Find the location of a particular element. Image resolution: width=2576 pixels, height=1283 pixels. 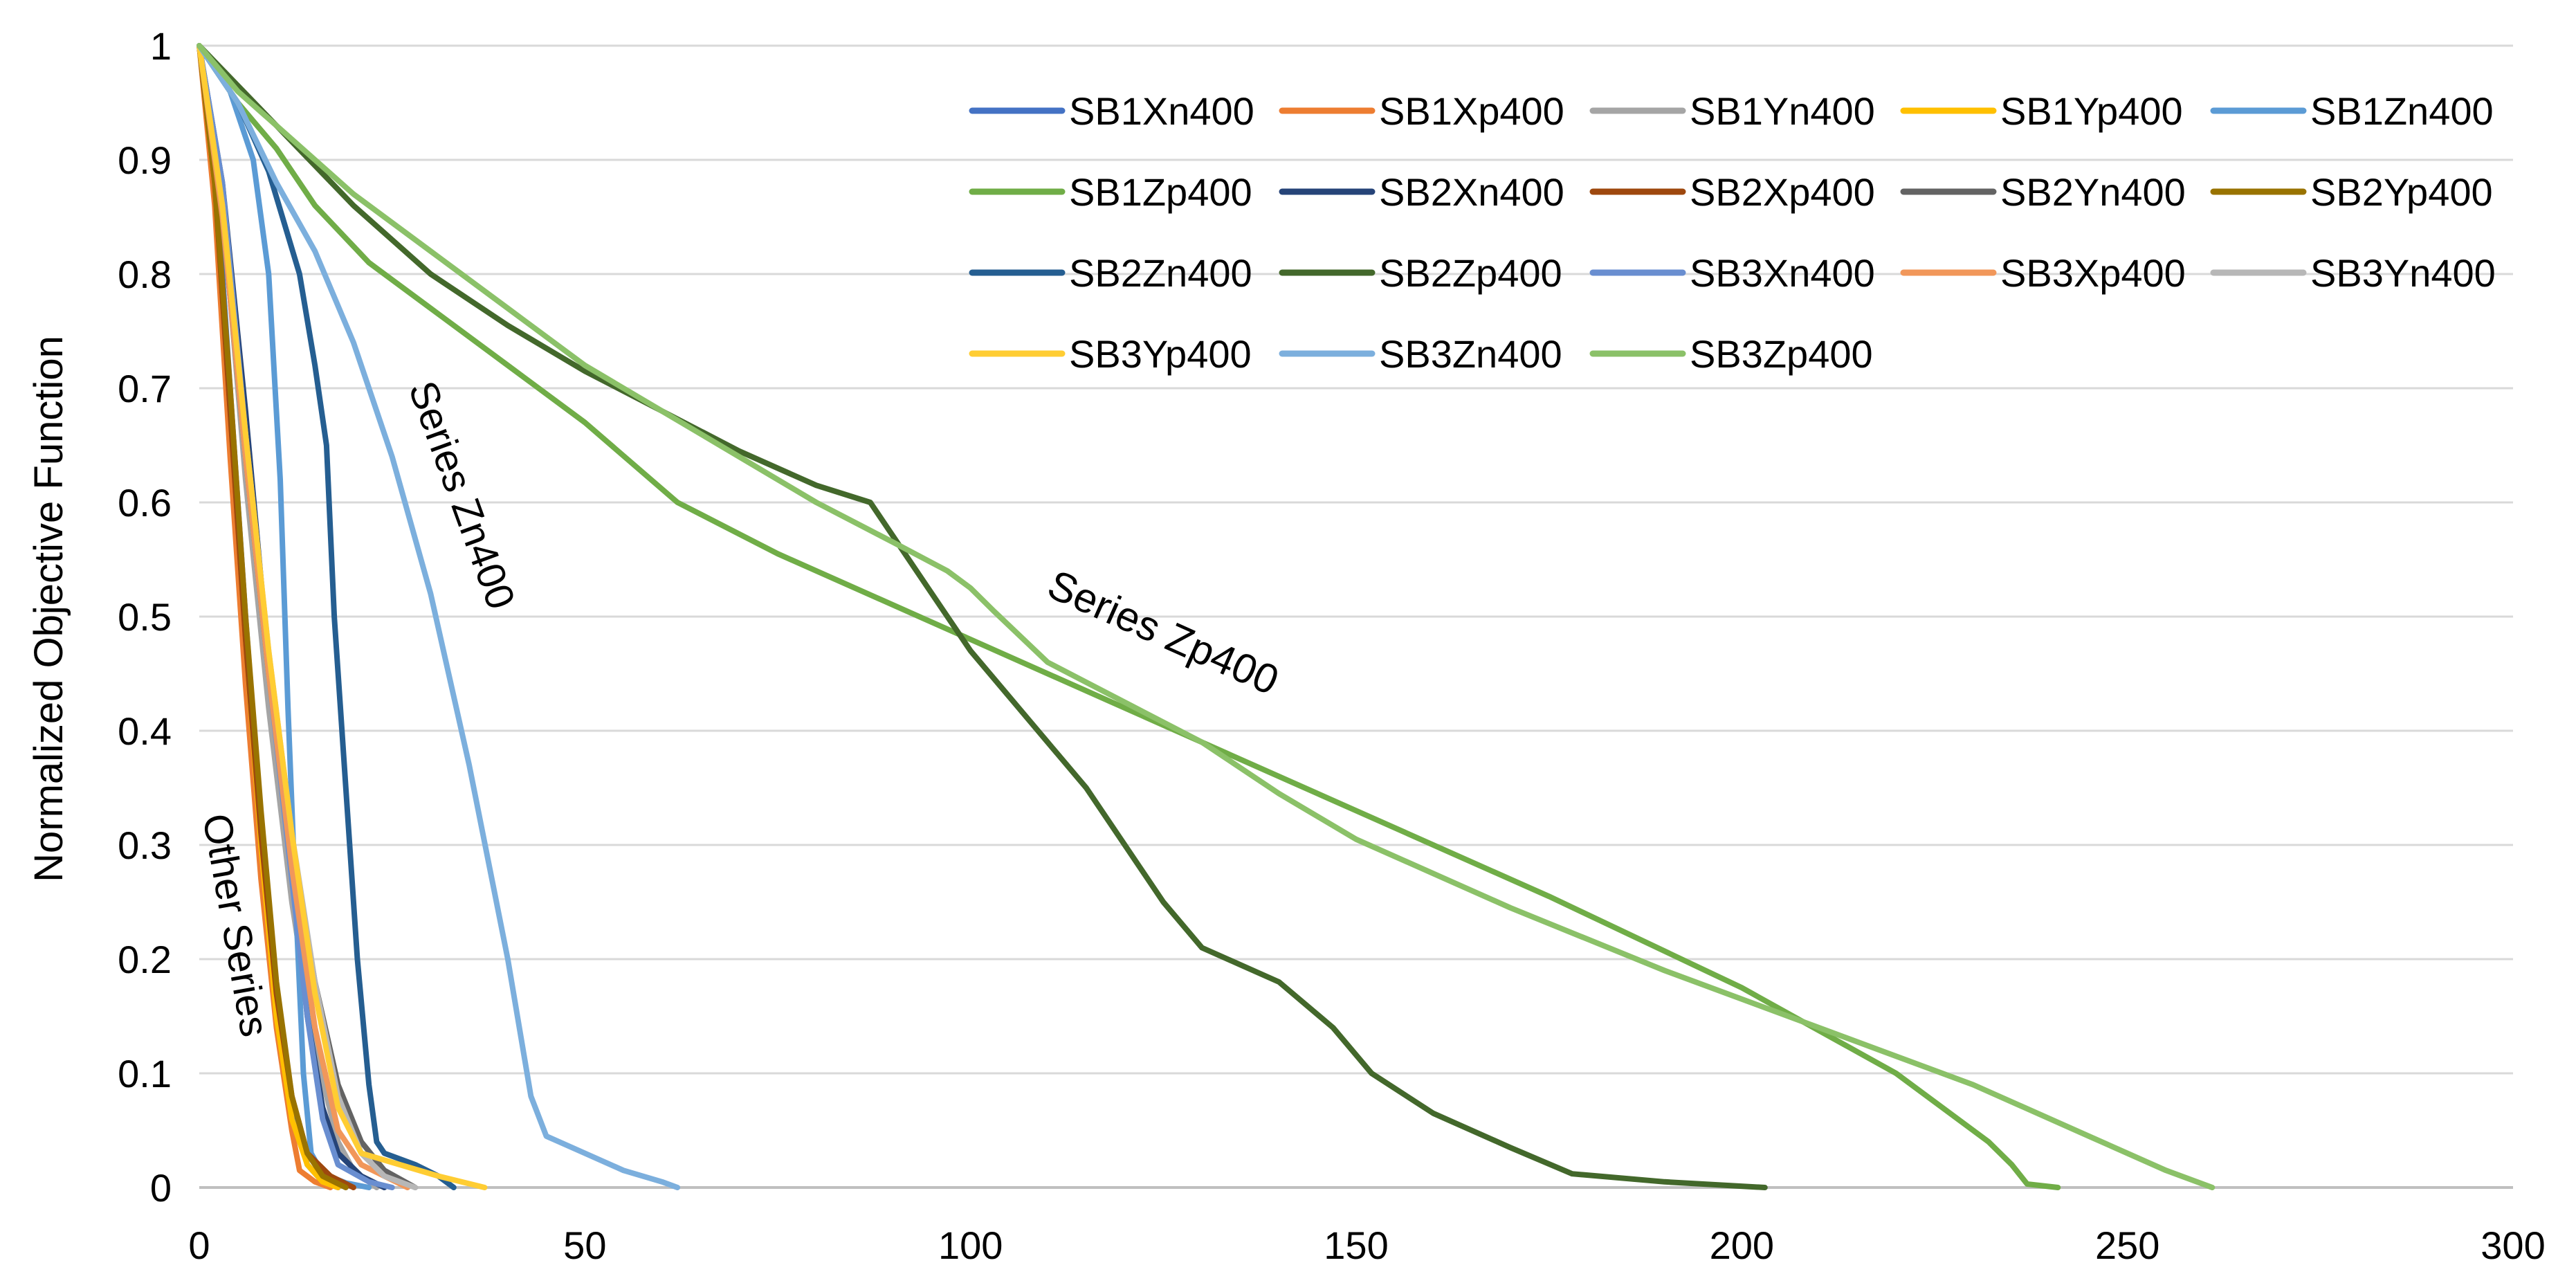

y-tick-label: 0.3 is located at coordinates (145, 845).